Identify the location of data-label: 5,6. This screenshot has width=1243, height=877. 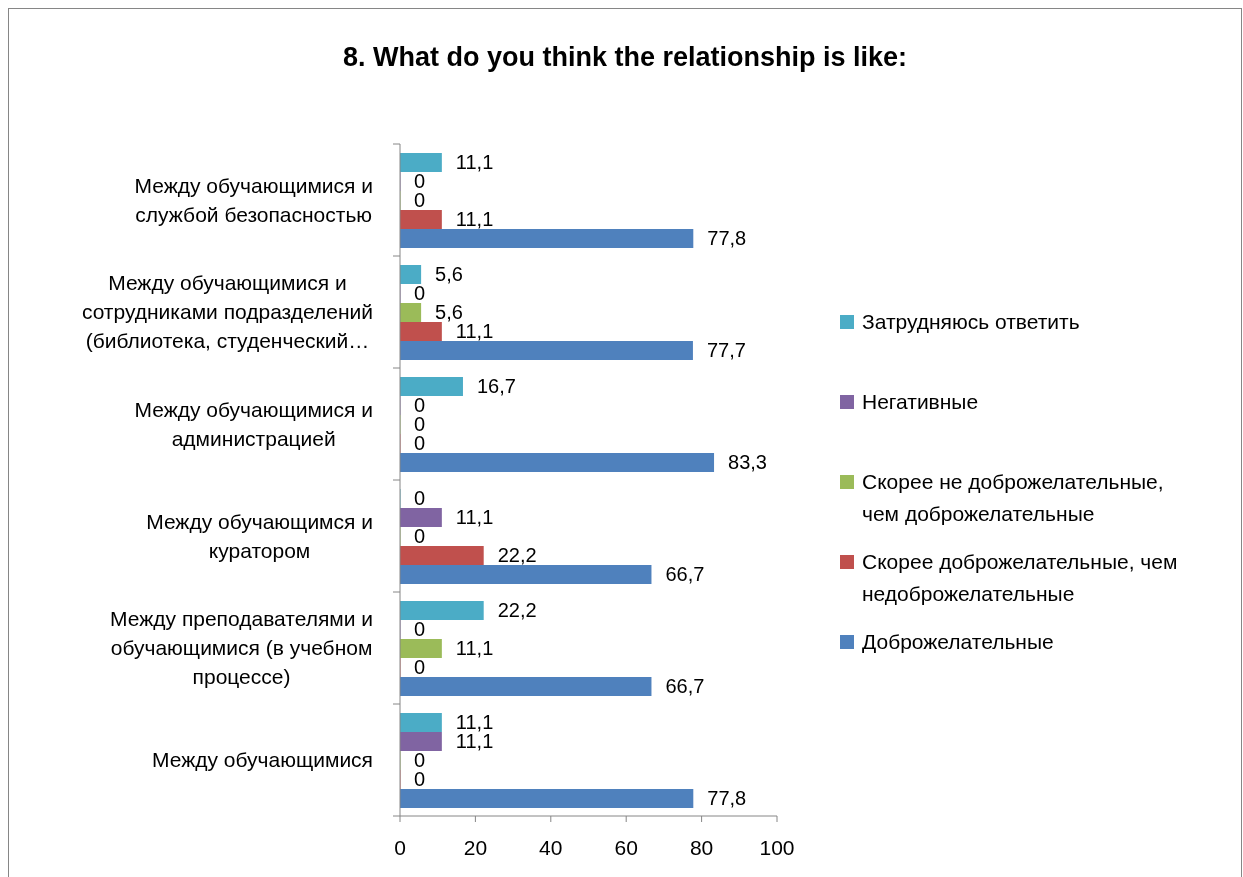
(449, 273).